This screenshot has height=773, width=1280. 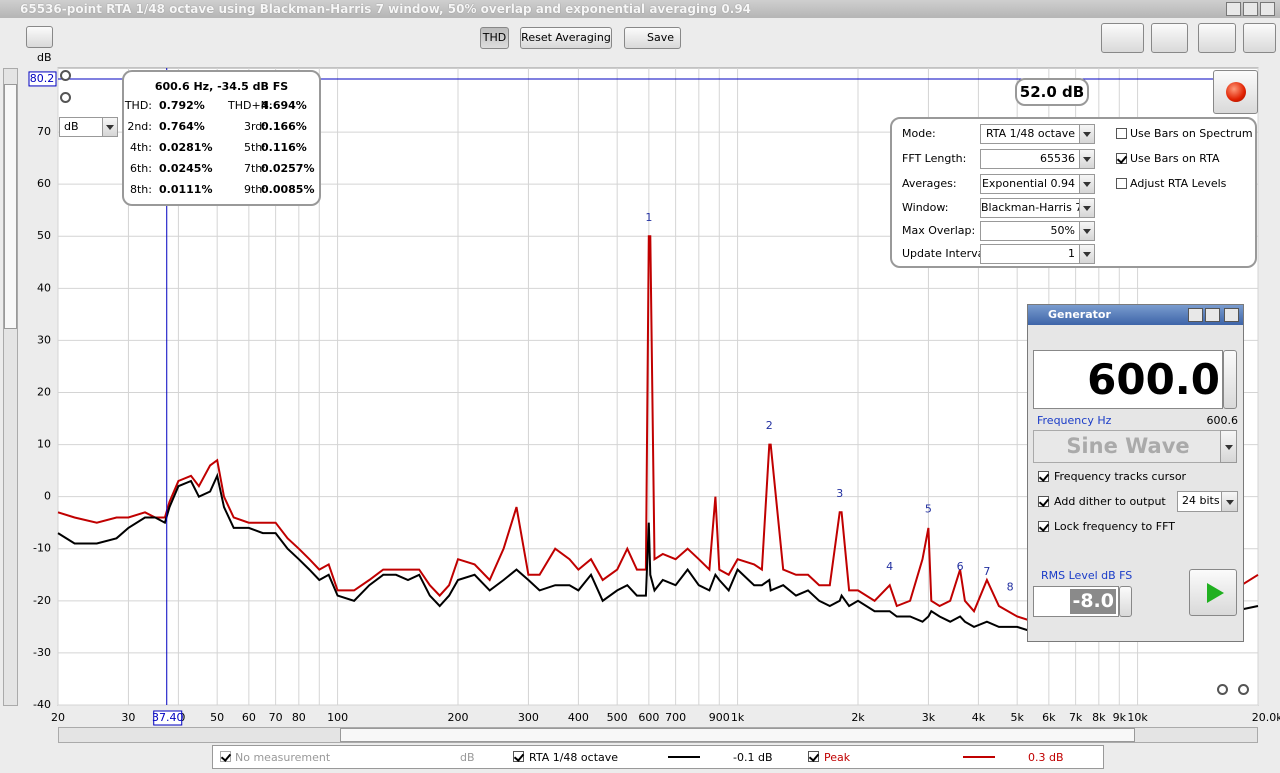 I want to click on unit-select: dB, so click(x=81, y=127).